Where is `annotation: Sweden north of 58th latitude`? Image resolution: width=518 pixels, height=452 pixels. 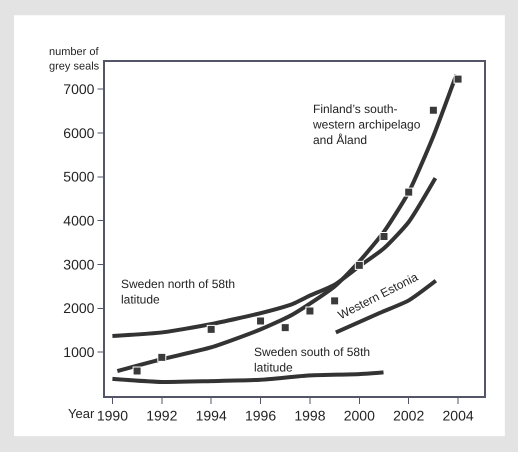
annotation: Sweden north of 58th latitude is located at coordinates (178, 292).